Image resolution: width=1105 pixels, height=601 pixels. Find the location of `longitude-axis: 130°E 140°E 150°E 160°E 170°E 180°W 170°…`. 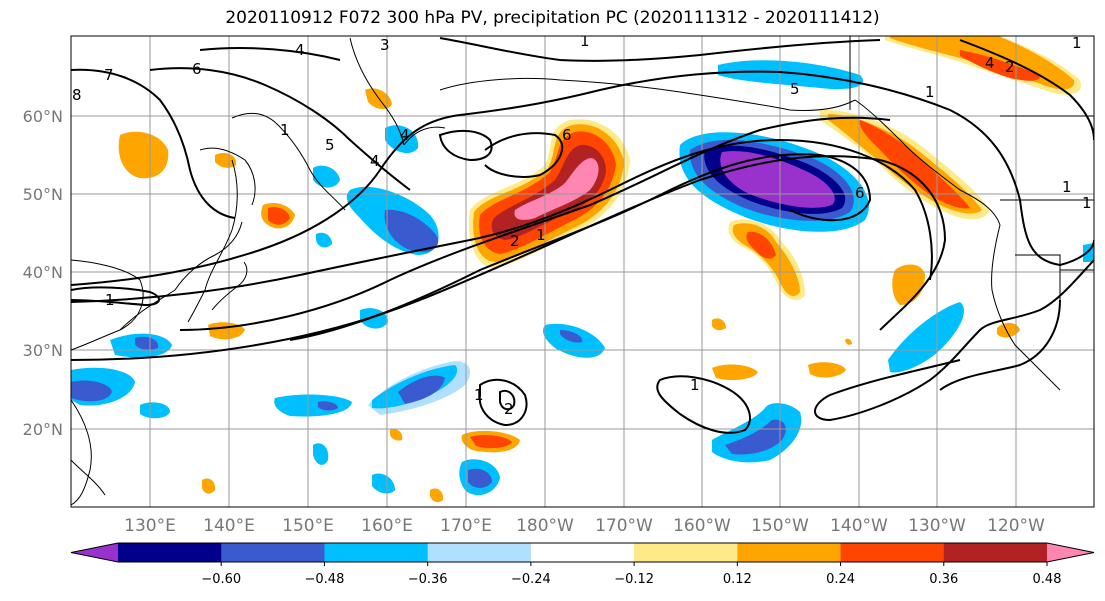

longitude-axis: 130°E 140°E 150°E 160°E 170°E 180°W 170°… is located at coordinates (584, 526).